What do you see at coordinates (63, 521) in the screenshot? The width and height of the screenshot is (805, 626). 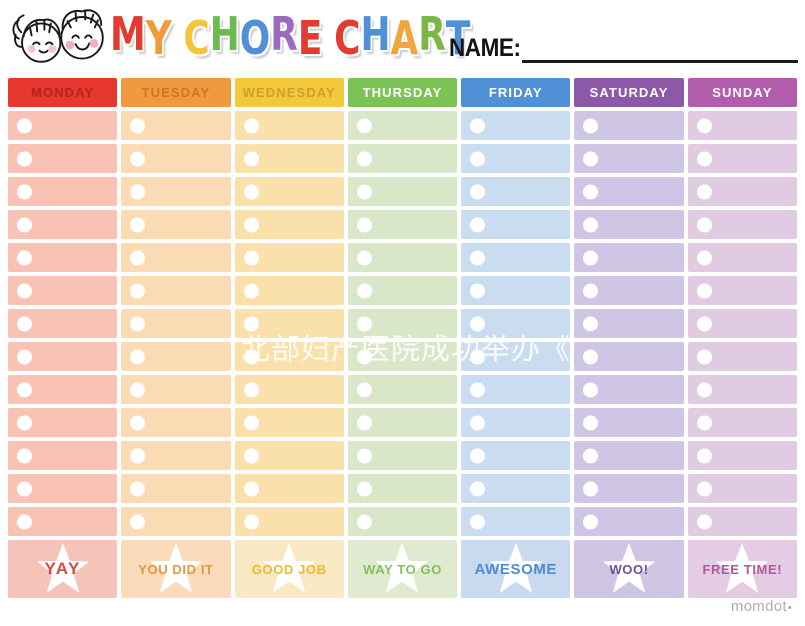 I see `chore-cell-monday-row13` at bounding box center [63, 521].